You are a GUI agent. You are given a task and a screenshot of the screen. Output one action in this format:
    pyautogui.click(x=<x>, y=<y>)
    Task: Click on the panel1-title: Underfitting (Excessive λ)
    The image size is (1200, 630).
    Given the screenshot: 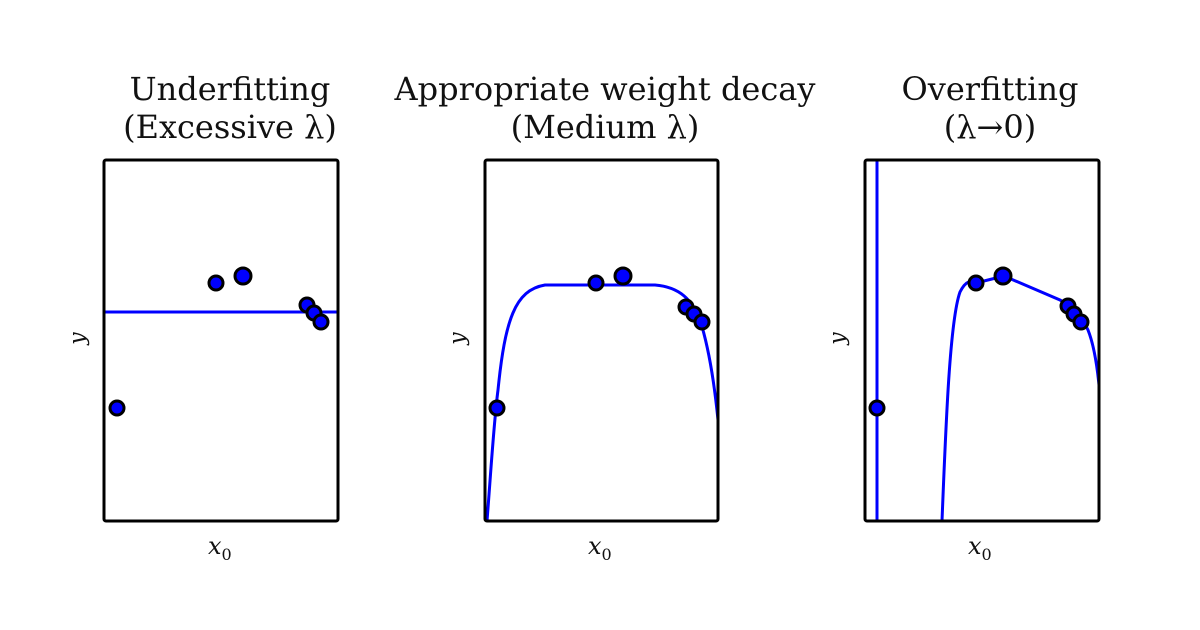 What is the action you would take?
    pyautogui.click(x=230, y=108)
    